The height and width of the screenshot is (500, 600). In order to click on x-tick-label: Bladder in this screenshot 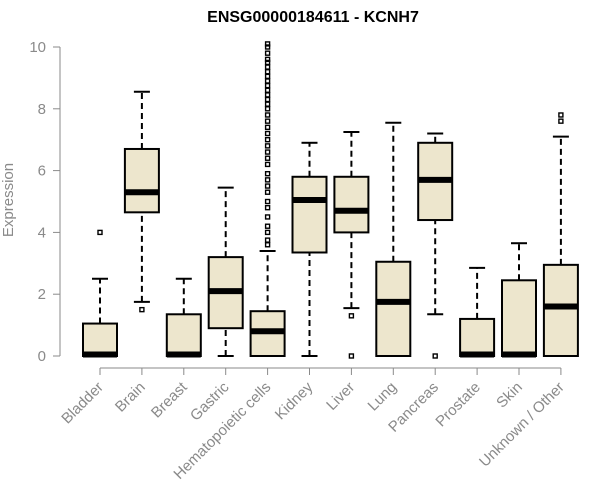, I will do `click(82, 403)`.